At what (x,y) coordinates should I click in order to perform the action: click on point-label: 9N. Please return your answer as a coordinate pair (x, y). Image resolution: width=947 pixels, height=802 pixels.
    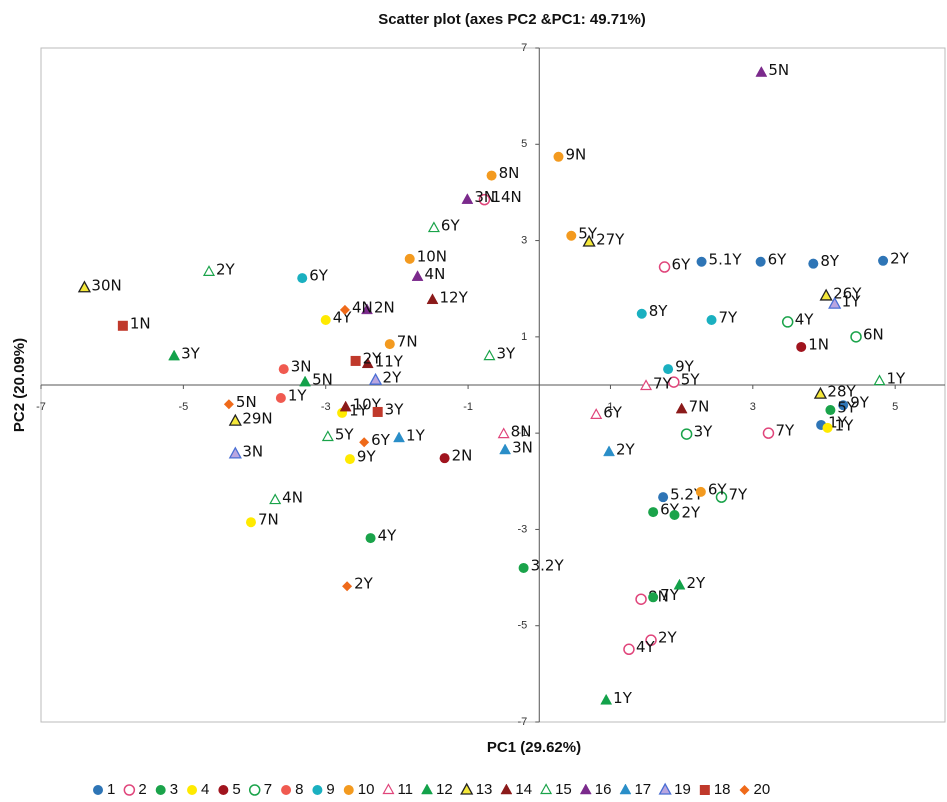
    Looking at the image, I should click on (575, 154).